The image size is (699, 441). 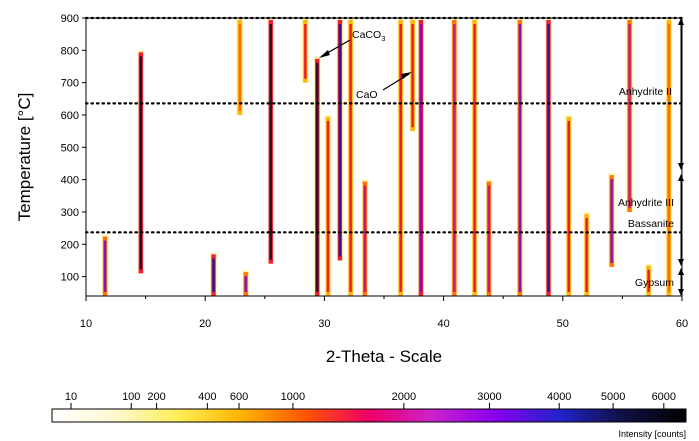 What do you see at coordinates (652, 434) in the screenshot?
I see `colorbar-title: Intensity [counts]` at bounding box center [652, 434].